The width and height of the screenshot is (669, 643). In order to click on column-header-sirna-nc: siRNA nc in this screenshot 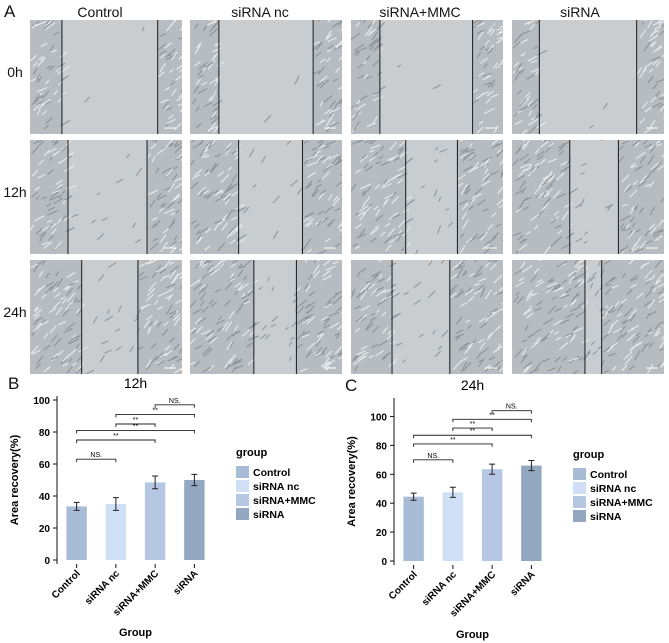, I will do `click(260, 12)`.